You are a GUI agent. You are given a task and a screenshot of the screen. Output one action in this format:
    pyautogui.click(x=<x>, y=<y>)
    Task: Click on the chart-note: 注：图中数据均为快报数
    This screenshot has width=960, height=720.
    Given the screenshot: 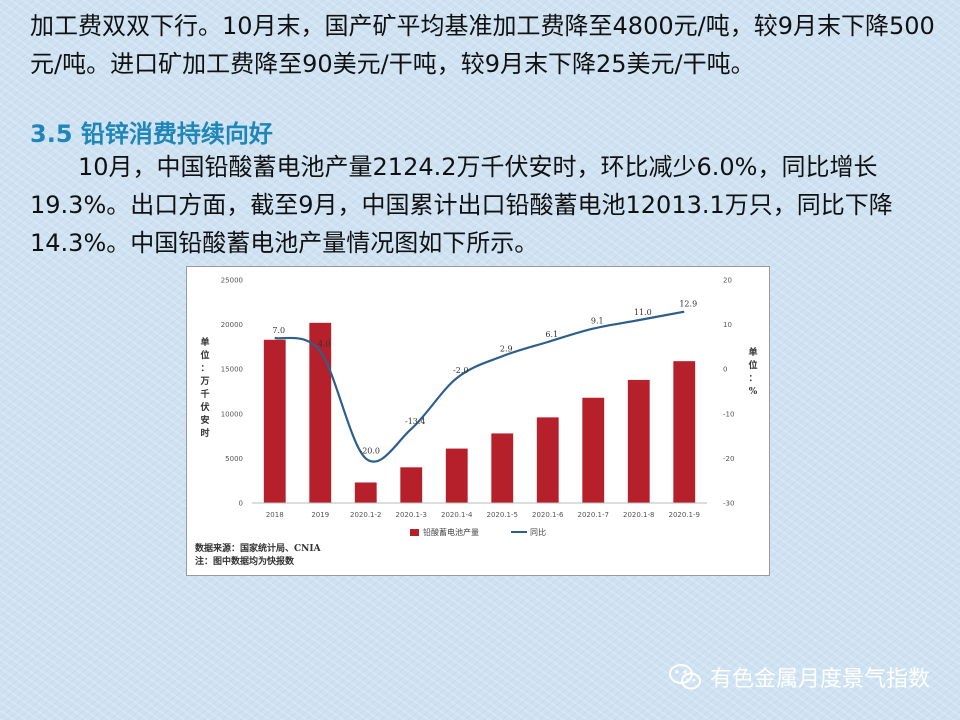 What is the action you would take?
    pyautogui.click(x=245, y=562)
    